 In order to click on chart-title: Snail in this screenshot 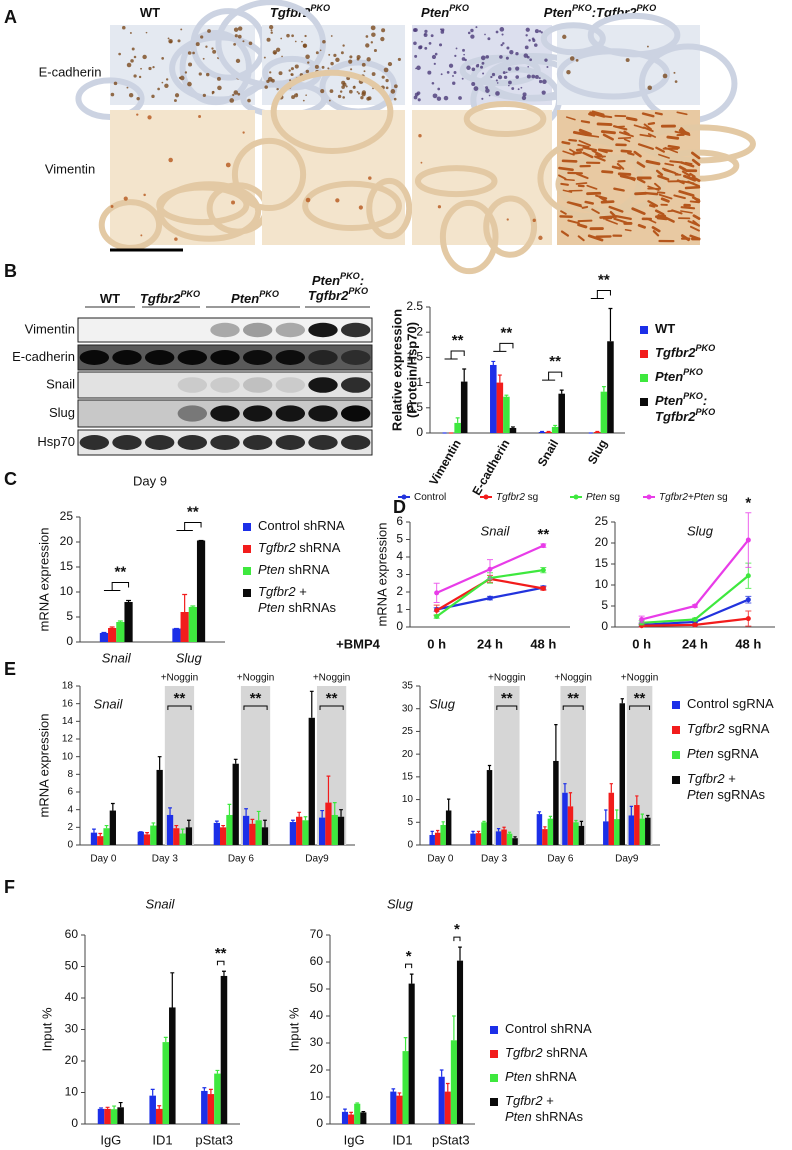, I will do `click(161, 903)`.